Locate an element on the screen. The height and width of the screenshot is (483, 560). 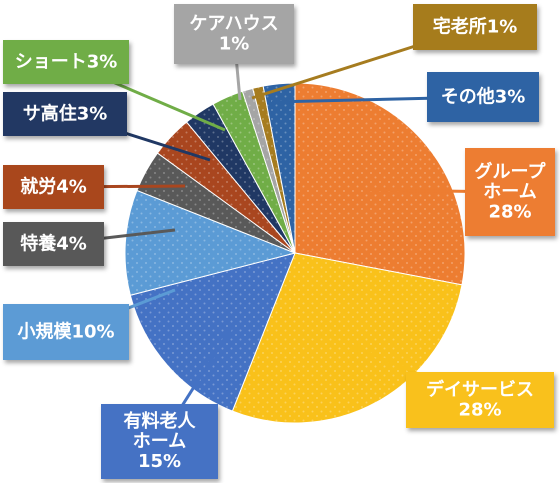
data-label-text: ケアハウス is located at coordinates (233, 24).